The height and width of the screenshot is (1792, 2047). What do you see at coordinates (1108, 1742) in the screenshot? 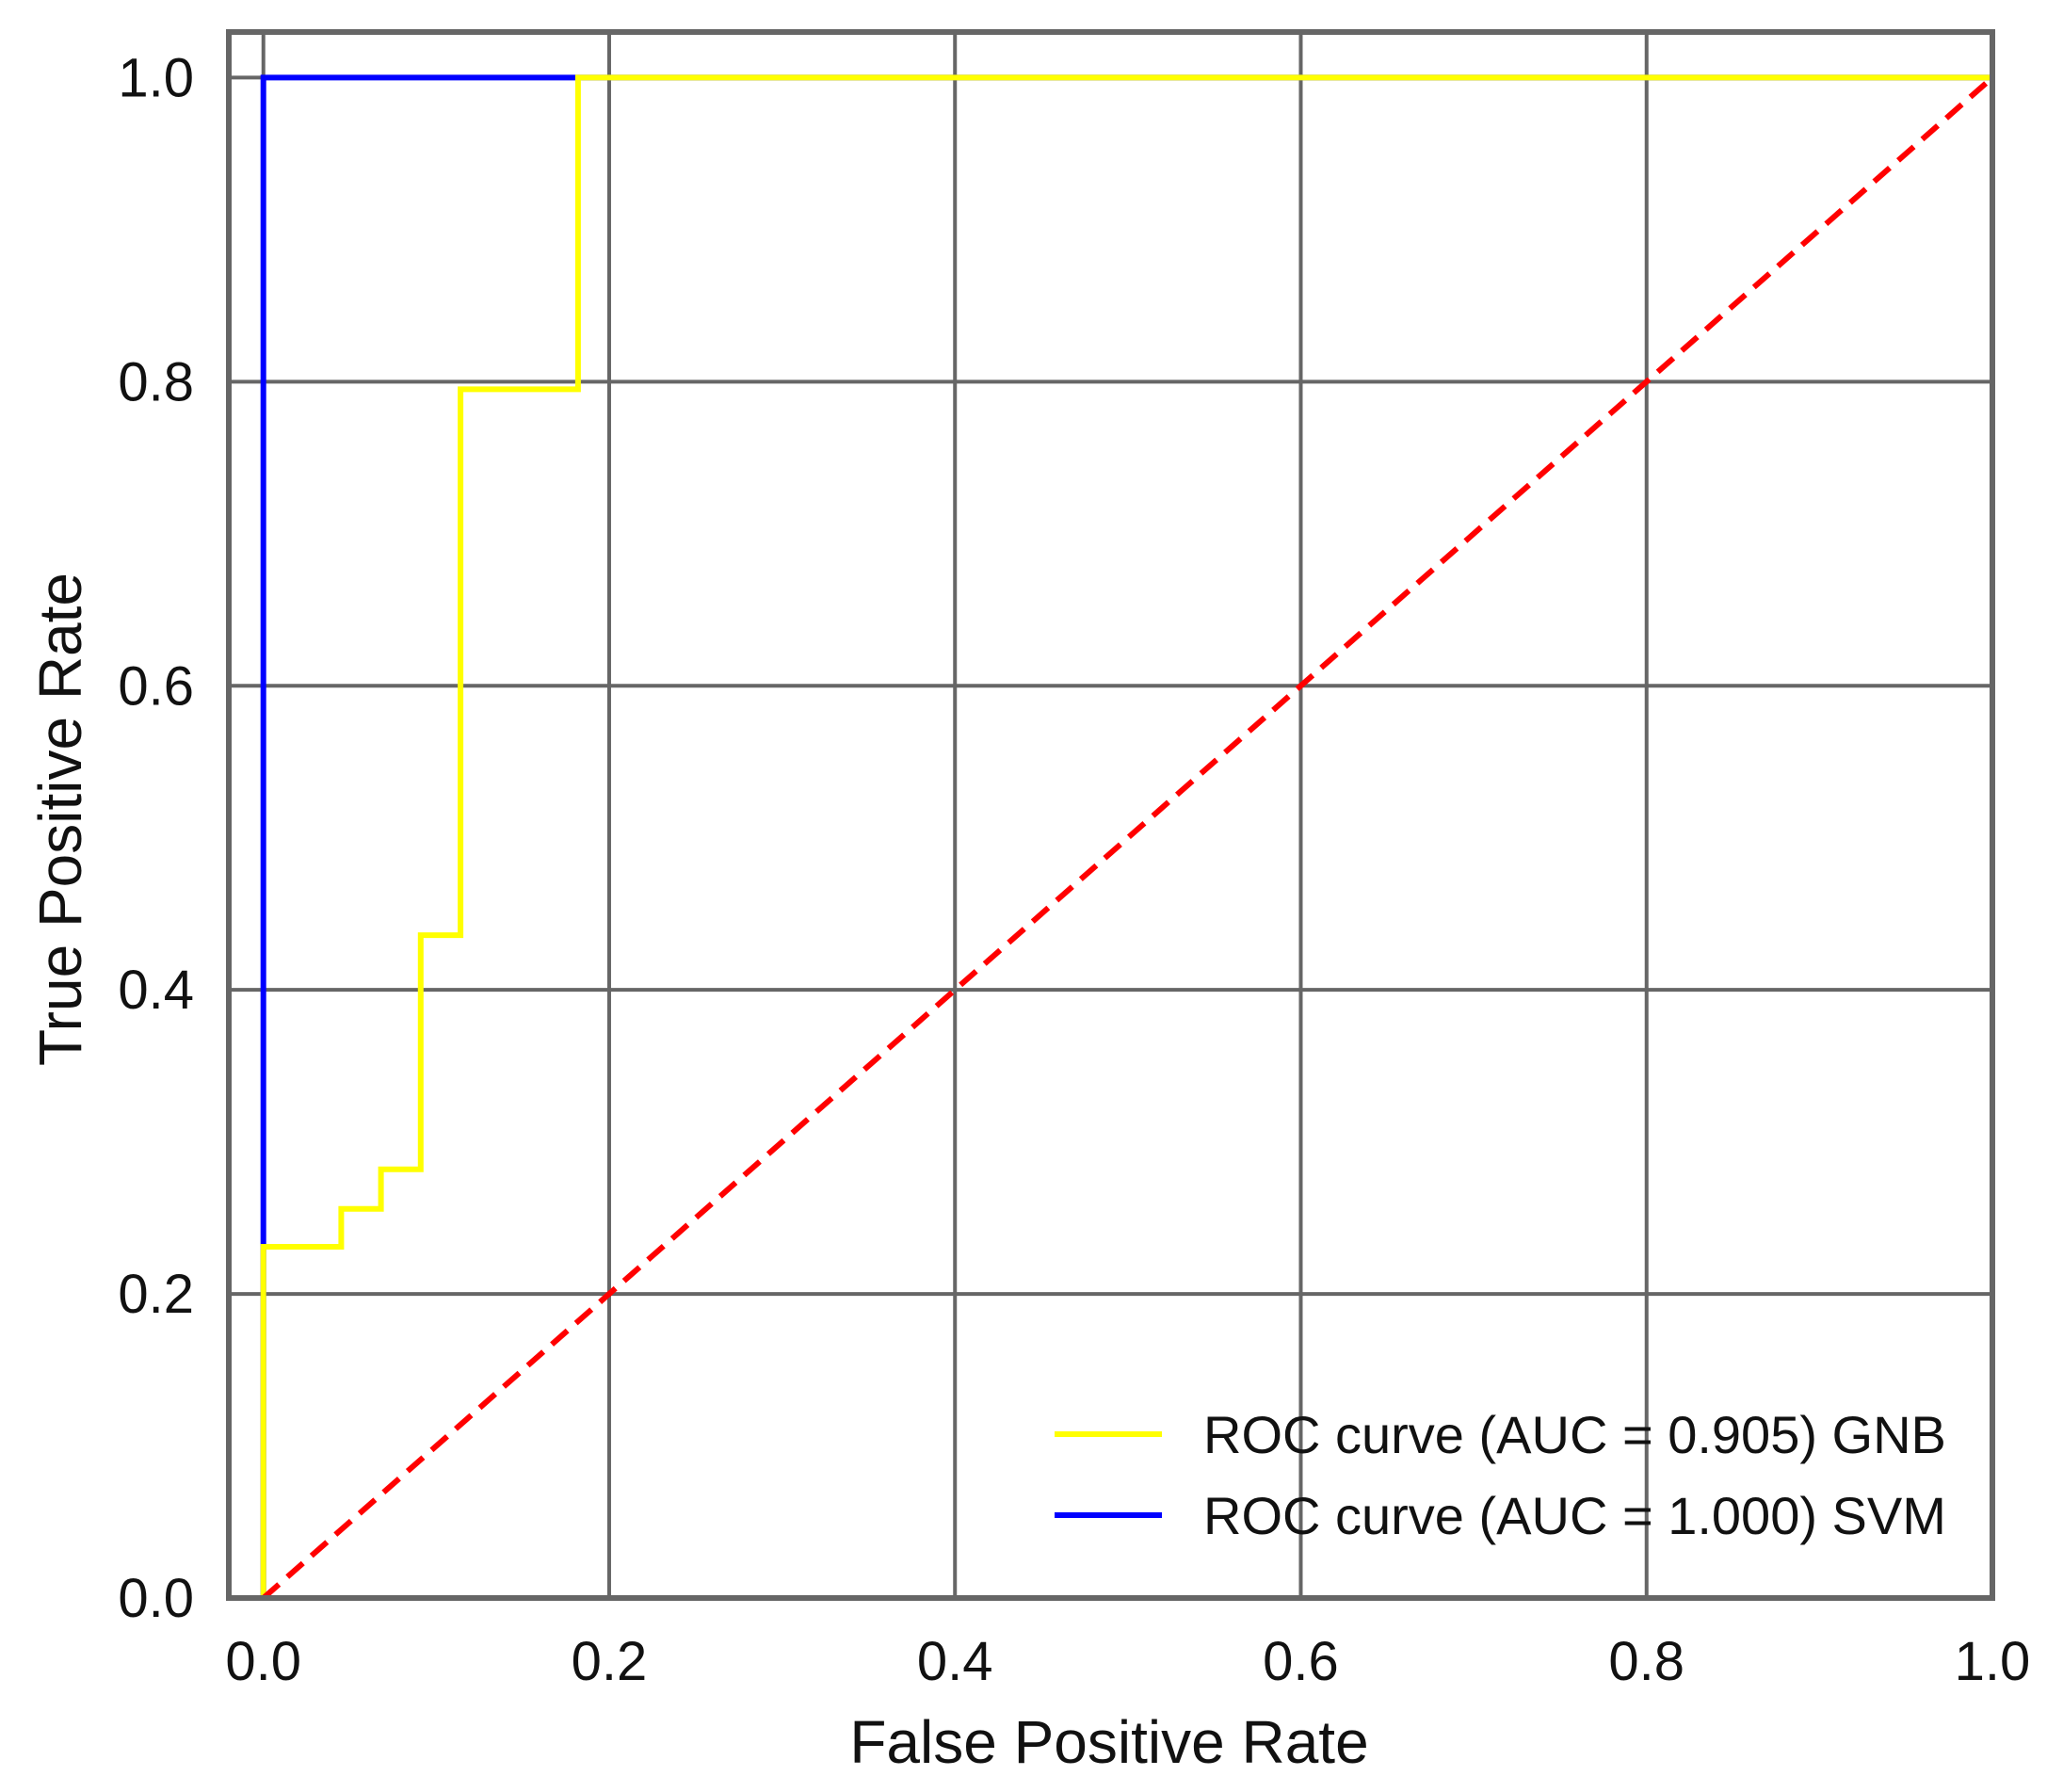
I see `x-axis-label: False Positive Rate` at bounding box center [1108, 1742].